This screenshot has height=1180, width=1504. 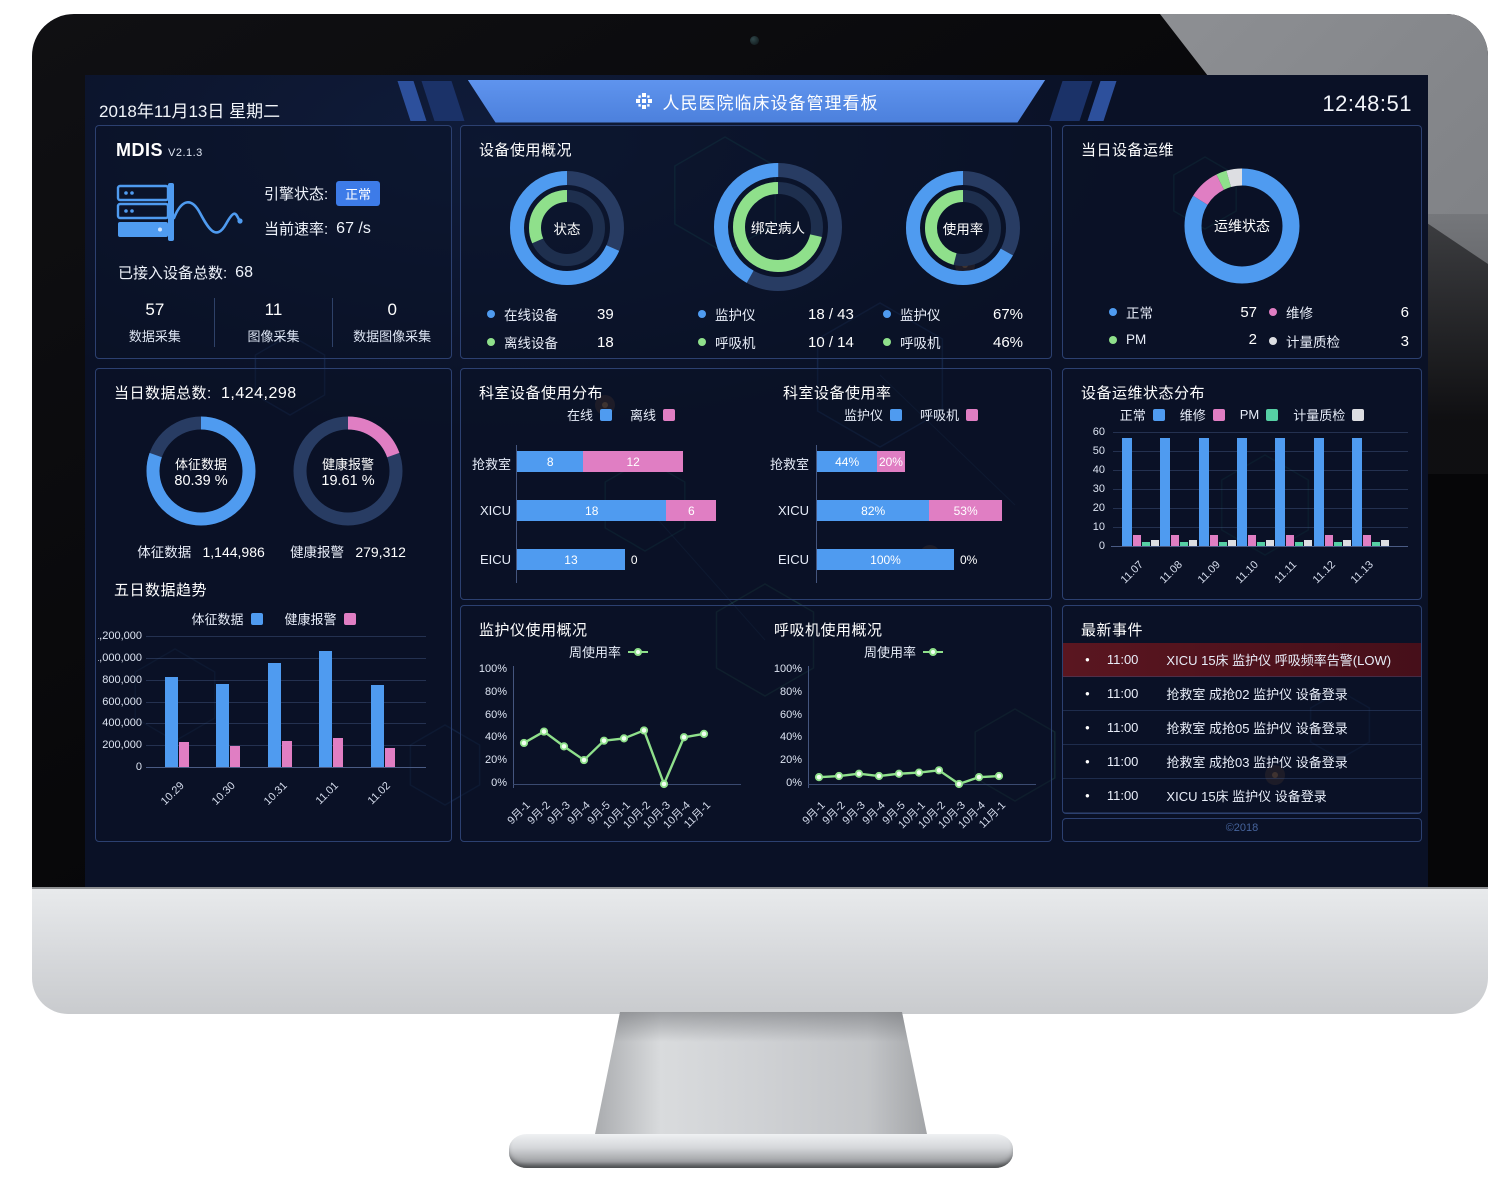 What do you see at coordinates (1242, 762) in the screenshot?
I see `event-row: ● 11:00 抢救室 成抢03 监护仪 设备登录` at bounding box center [1242, 762].